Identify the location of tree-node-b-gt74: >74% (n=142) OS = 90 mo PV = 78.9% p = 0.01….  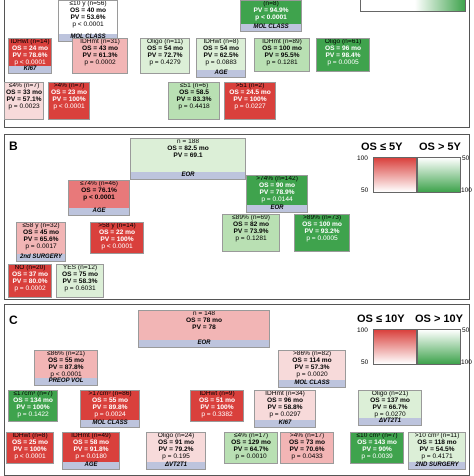
(277, 194).